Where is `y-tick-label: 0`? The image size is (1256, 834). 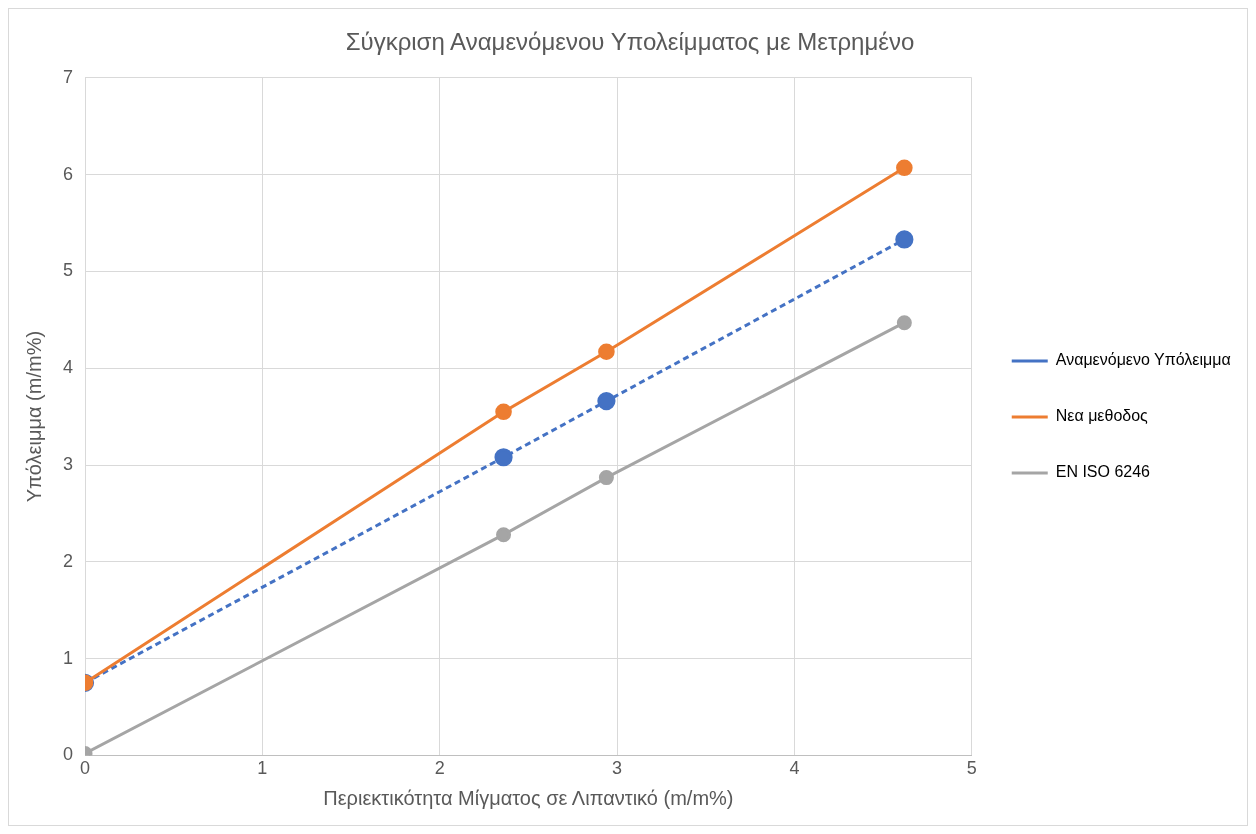
y-tick-label: 0 is located at coordinates (68, 754).